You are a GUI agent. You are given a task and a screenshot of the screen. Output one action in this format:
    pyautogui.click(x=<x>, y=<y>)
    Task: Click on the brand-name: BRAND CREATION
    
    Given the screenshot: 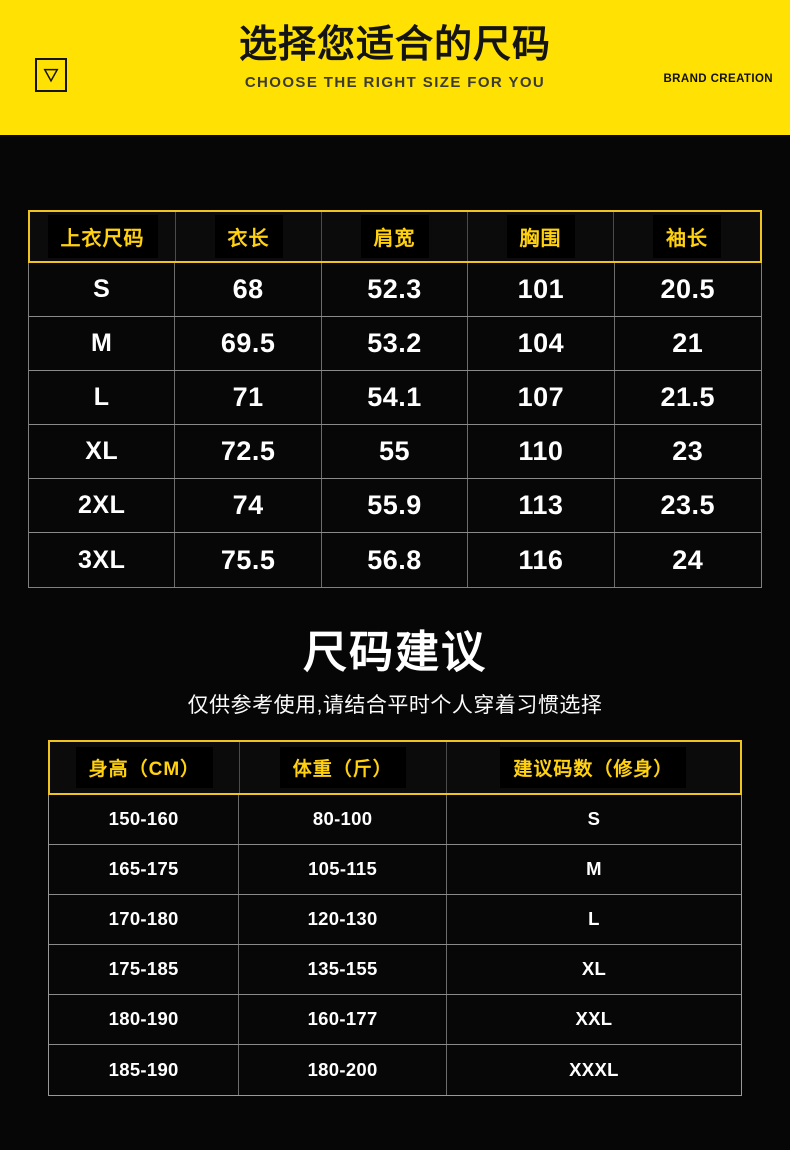 What is the action you would take?
    pyautogui.click(x=718, y=79)
    